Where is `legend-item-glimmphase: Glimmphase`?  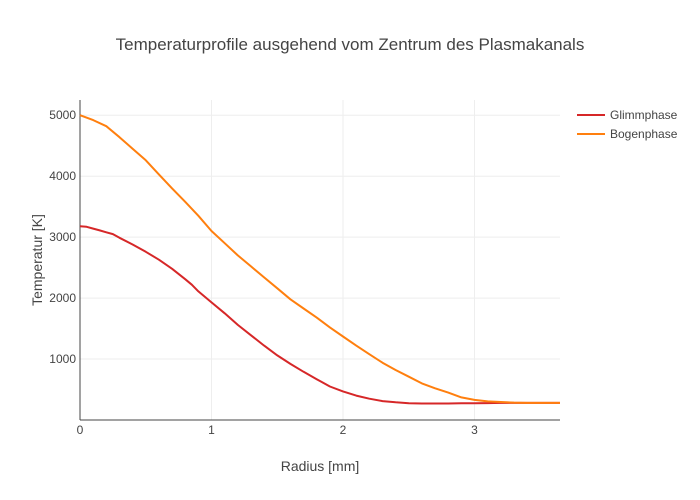 legend-item-glimmphase: Glimmphase is located at coordinates (627, 115).